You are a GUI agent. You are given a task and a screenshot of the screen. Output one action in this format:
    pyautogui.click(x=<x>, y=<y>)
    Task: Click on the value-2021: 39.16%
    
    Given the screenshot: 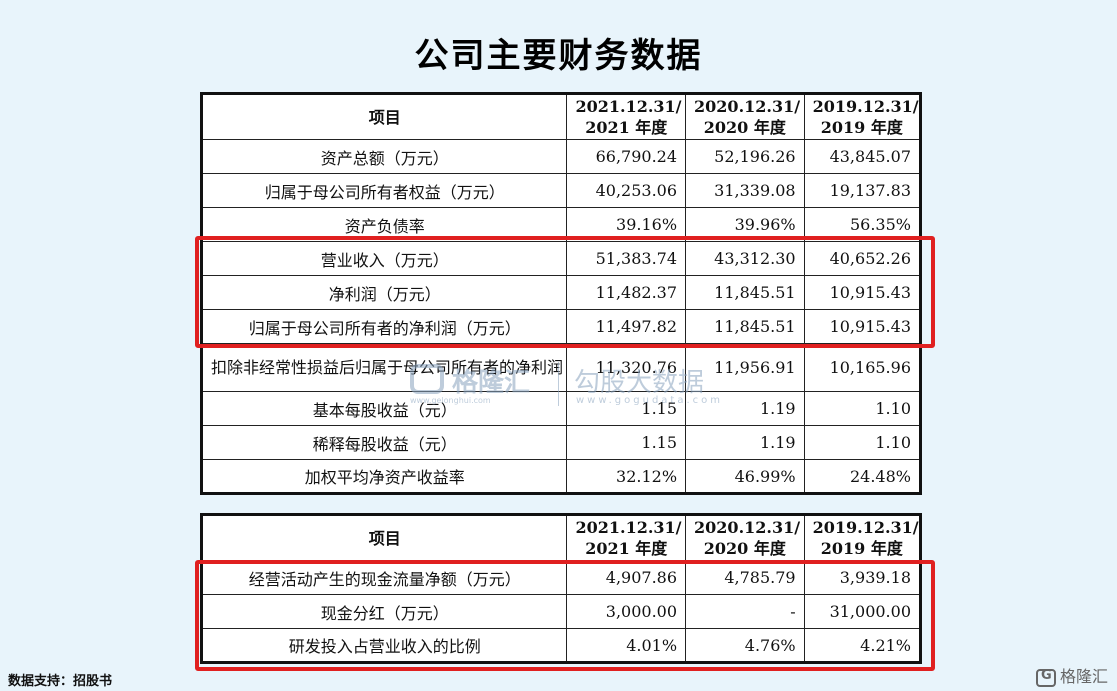 What is the action you would take?
    pyautogui.click(x=626, y=224)
    